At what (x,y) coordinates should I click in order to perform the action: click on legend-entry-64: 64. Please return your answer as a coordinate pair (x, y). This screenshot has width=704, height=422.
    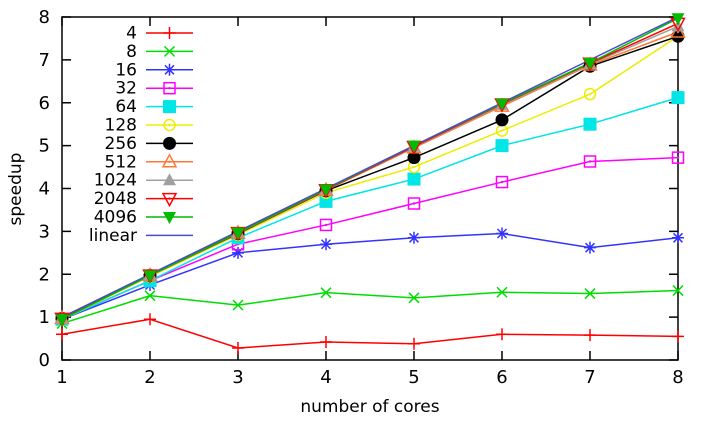
    Looking at the image, I should click on (154, 107).